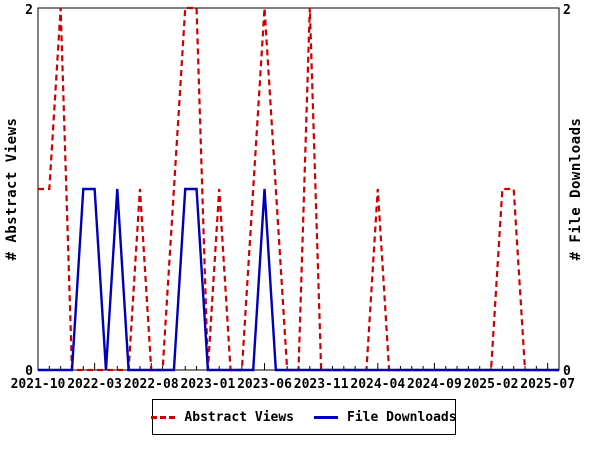 The image size is (600, 450). Describe the element at coordinates (434, 384) in the screenshot. I see `x-axis-tick-label: 2024-09` at that location.